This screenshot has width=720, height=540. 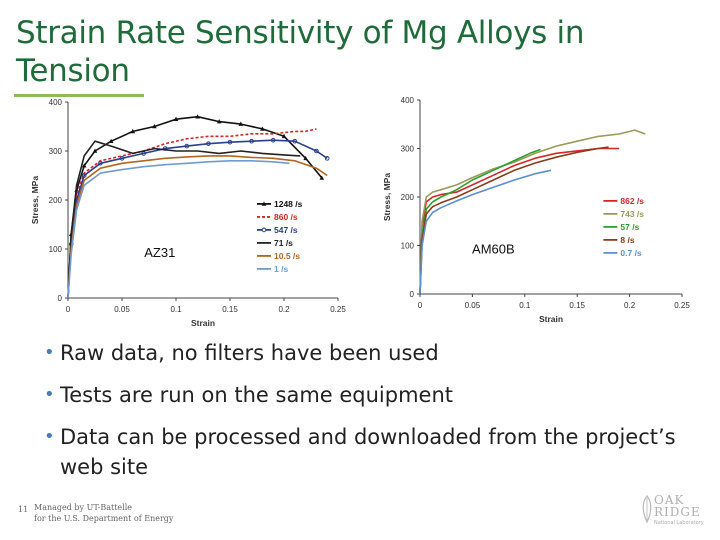 I want to click on legend-label: 1 /s, so click(x=281, y=269).